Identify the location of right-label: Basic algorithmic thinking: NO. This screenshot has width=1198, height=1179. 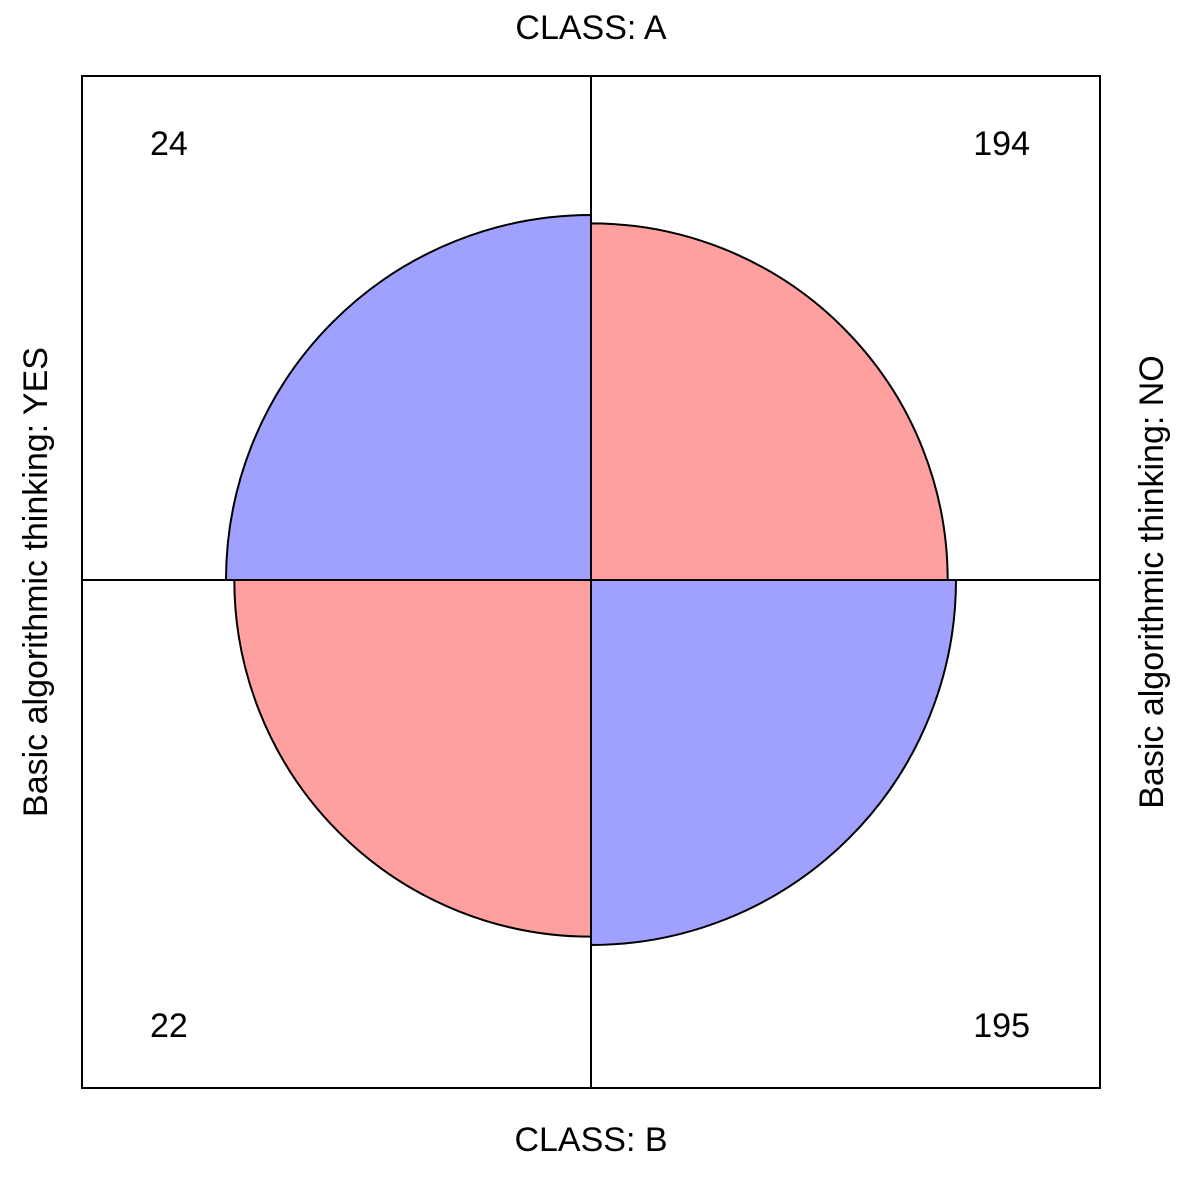
(1152, 582).